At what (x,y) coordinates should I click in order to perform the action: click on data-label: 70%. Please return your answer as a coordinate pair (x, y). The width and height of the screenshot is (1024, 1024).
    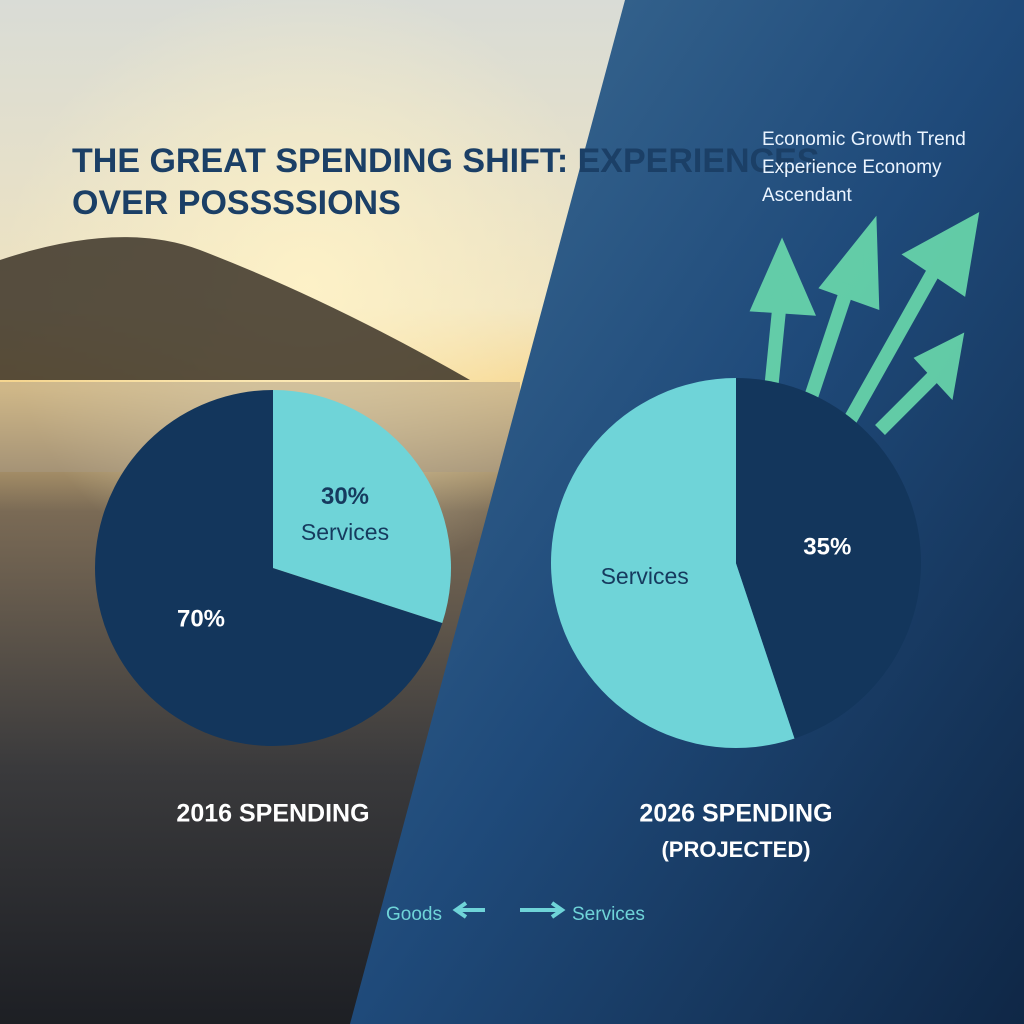
    Looking at the image, I should click on (201, 619).